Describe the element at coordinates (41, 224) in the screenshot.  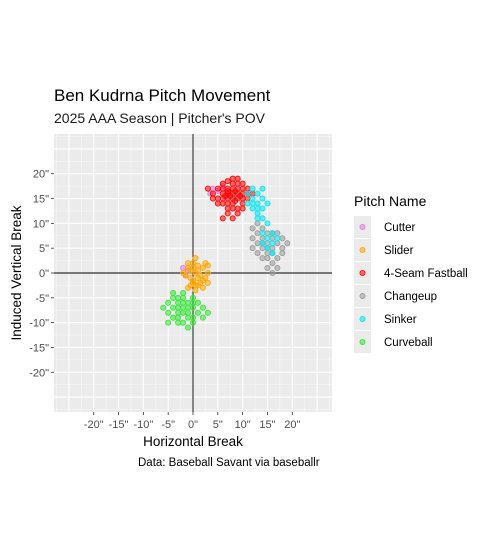
I see `y-tick-label: 10"` at that location.